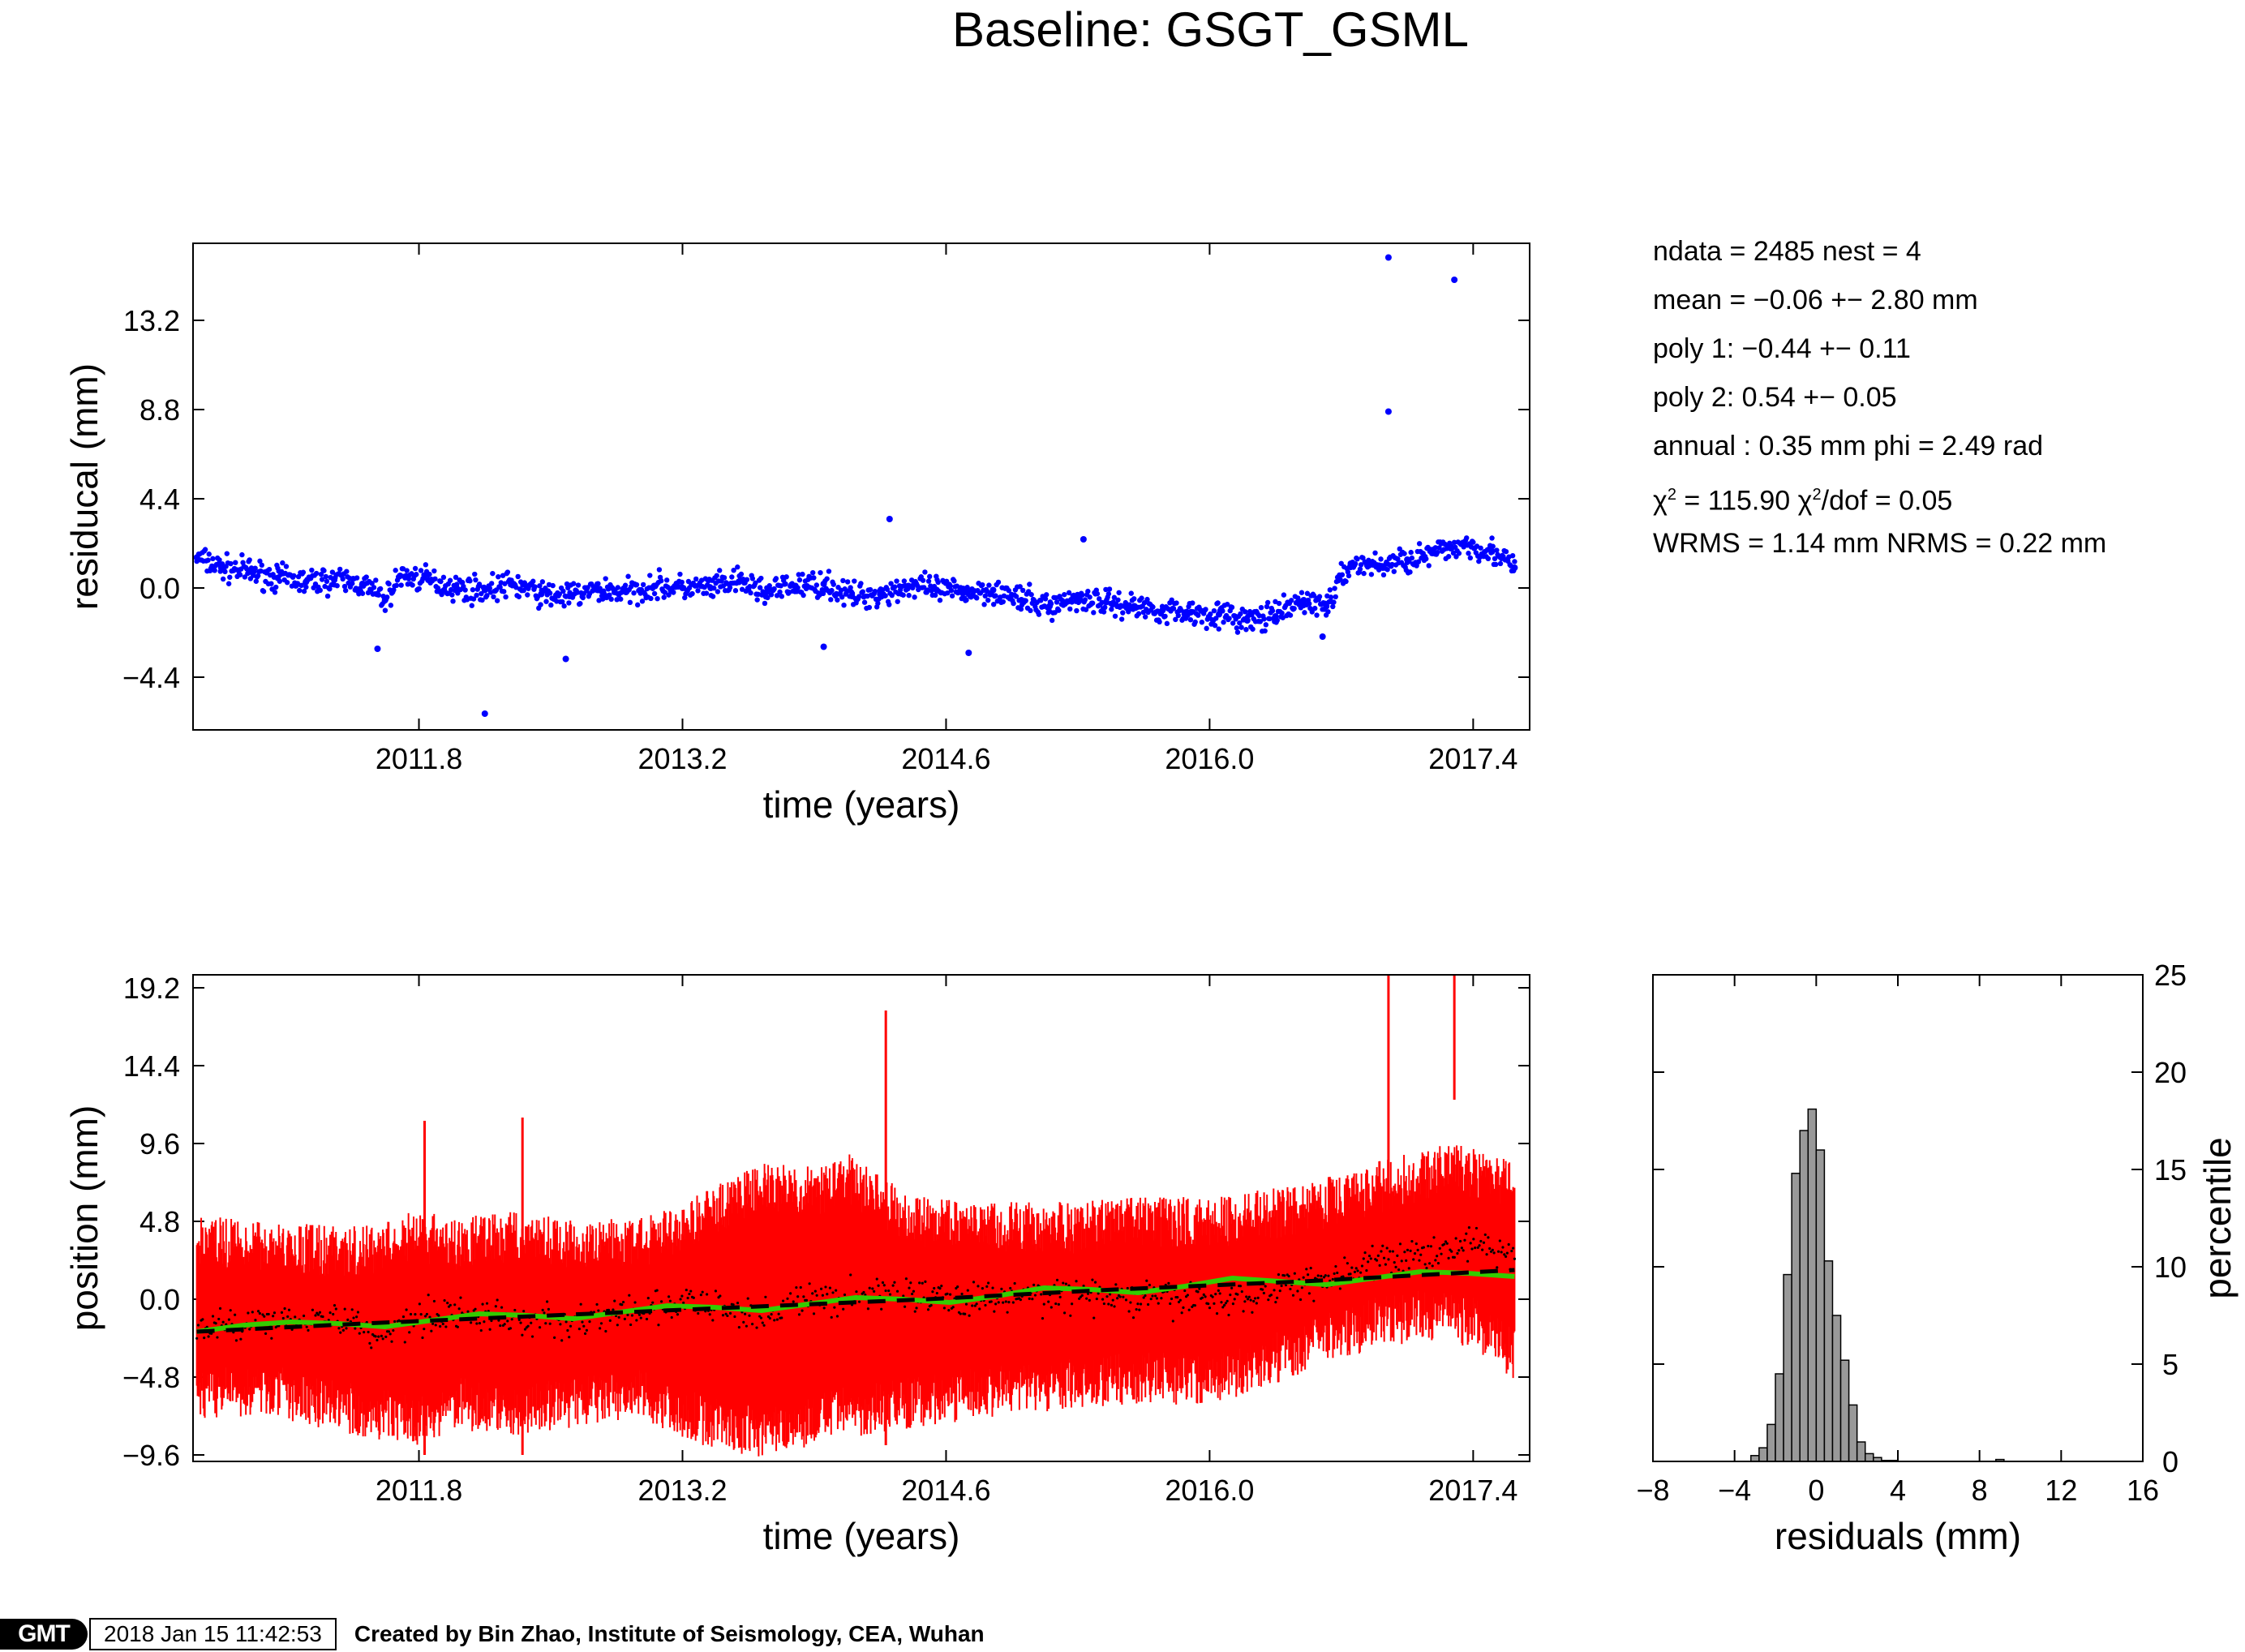  What do you see at coordinates (1880, 543) in the screenshot?
I see `stat-rms: WRMS = 1.14 mm NRMS = 0.22 mm` at bounding box center [1880, 543].